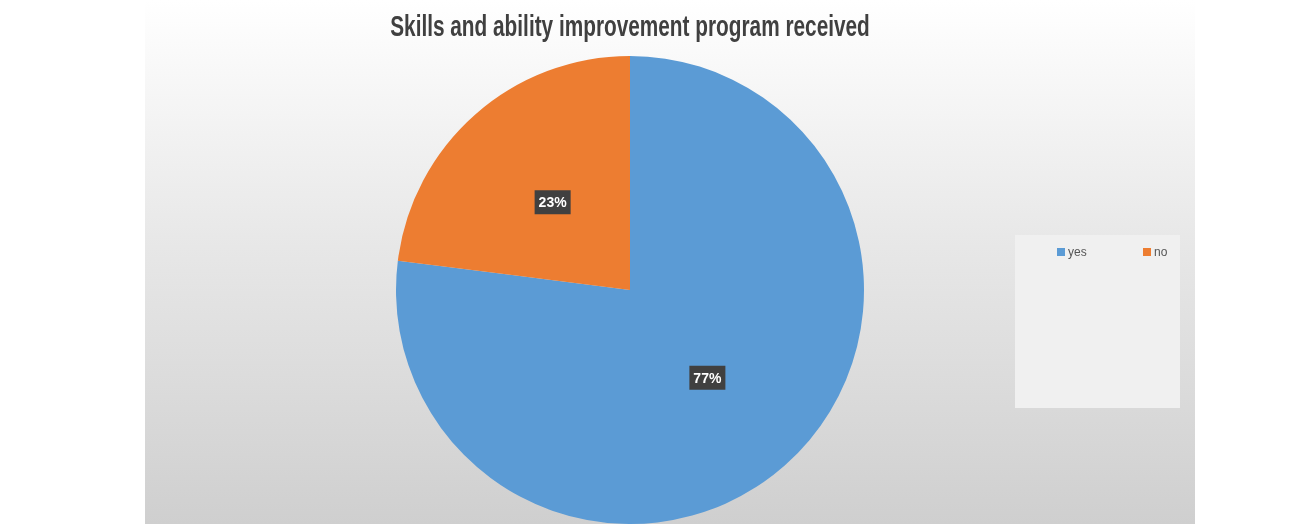  I want to click on legend-label: yes, so click(1077, 252).